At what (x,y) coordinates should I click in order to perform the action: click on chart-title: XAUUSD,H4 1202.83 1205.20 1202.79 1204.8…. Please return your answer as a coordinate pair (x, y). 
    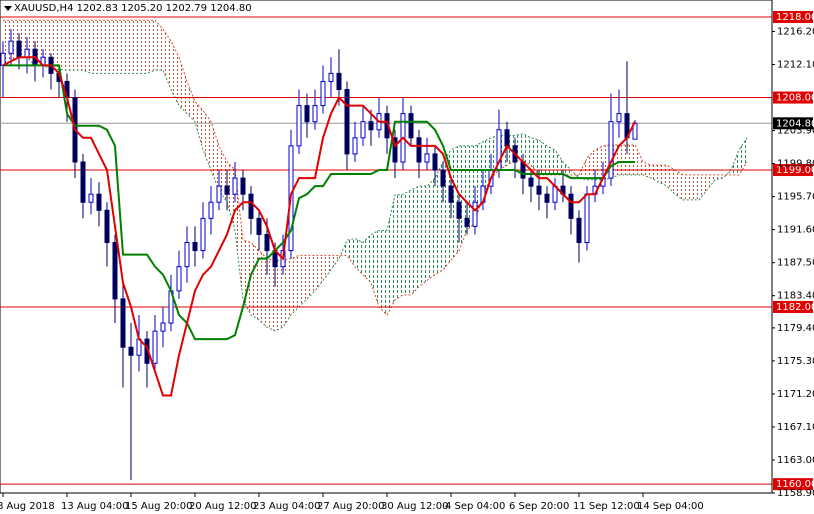
    Looking at the image, I should click on (133, 8).